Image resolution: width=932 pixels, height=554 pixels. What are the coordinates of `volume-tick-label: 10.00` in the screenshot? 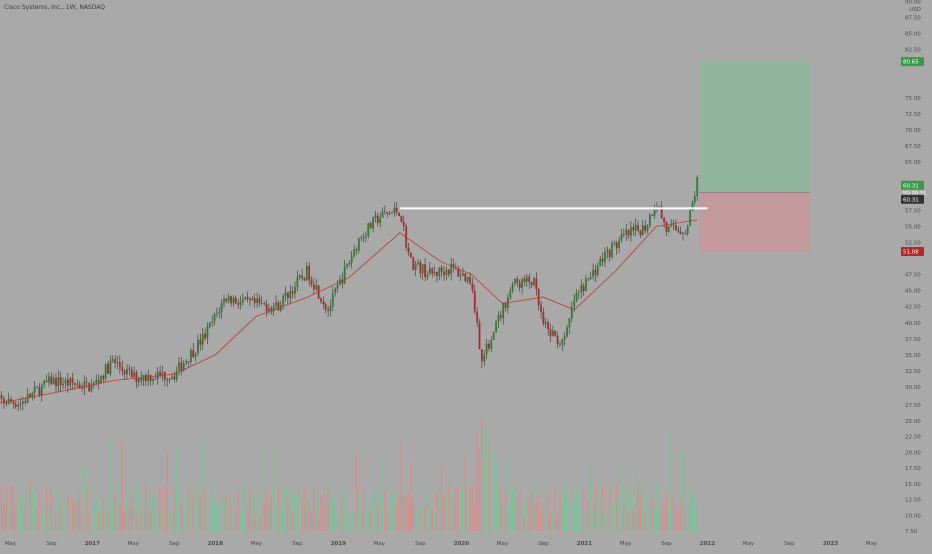 It's located at (913, 516).